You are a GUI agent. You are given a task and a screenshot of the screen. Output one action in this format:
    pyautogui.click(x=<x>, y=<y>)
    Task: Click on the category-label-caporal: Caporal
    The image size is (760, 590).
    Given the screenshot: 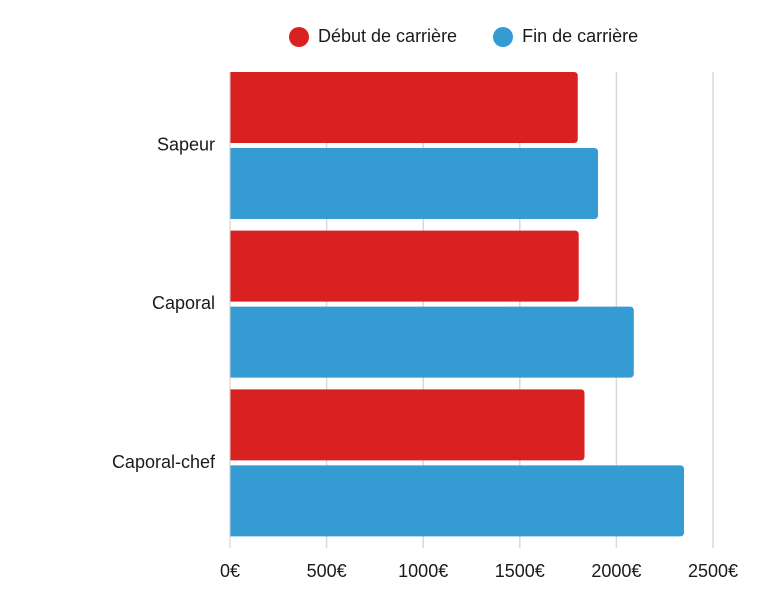 What is the action you would take?
    pyautogui.click(x=183, y=303)
    